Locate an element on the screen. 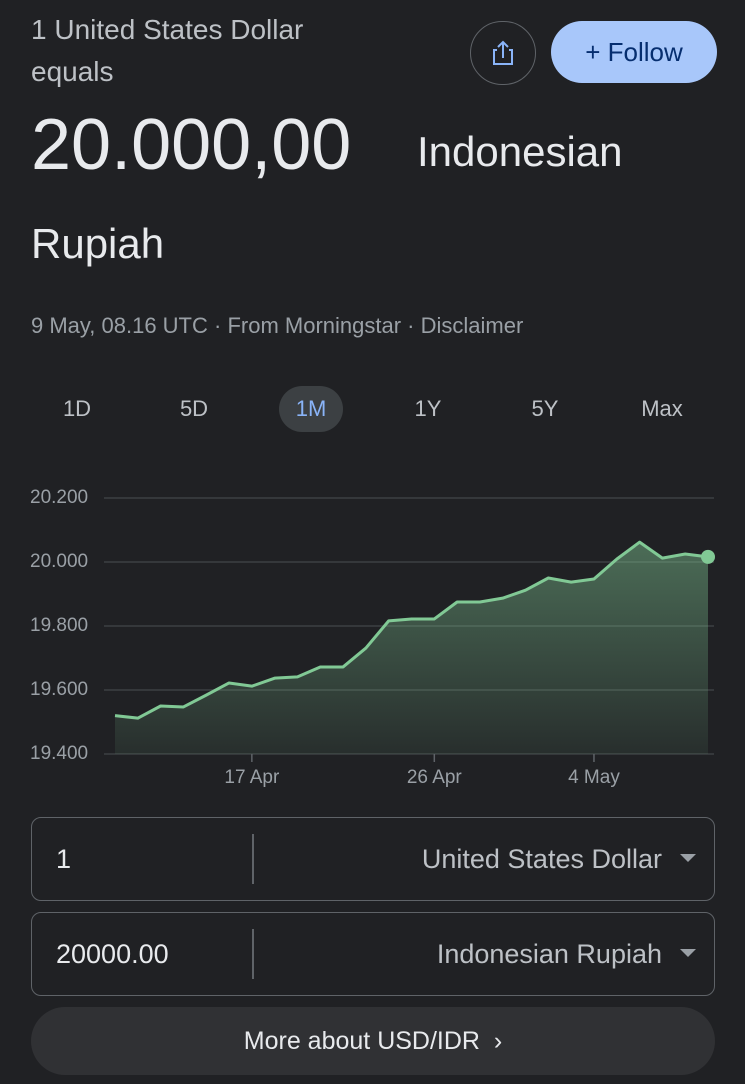 Image resolution: width=745 pixels, height=1084 pixels. from-field: 1 United States Dollar is located at coordinates (373, 859).